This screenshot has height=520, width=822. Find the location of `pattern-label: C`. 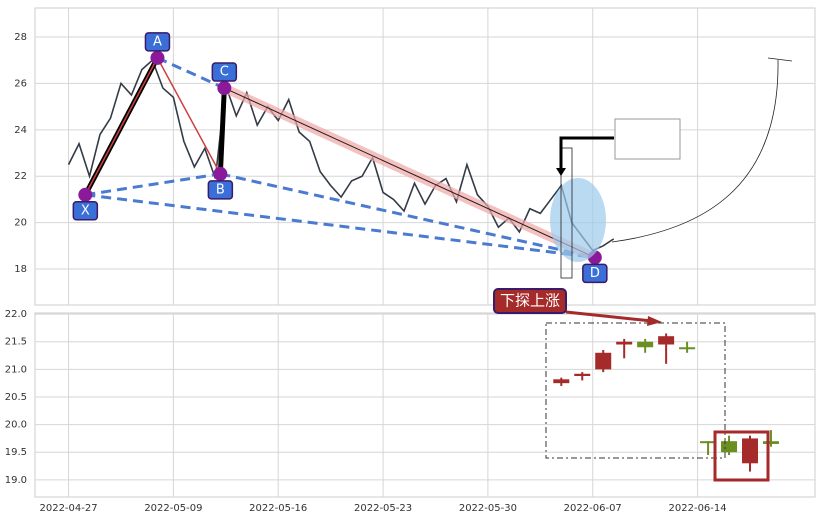

pattern-label: C is located at coordinates (224, 72).